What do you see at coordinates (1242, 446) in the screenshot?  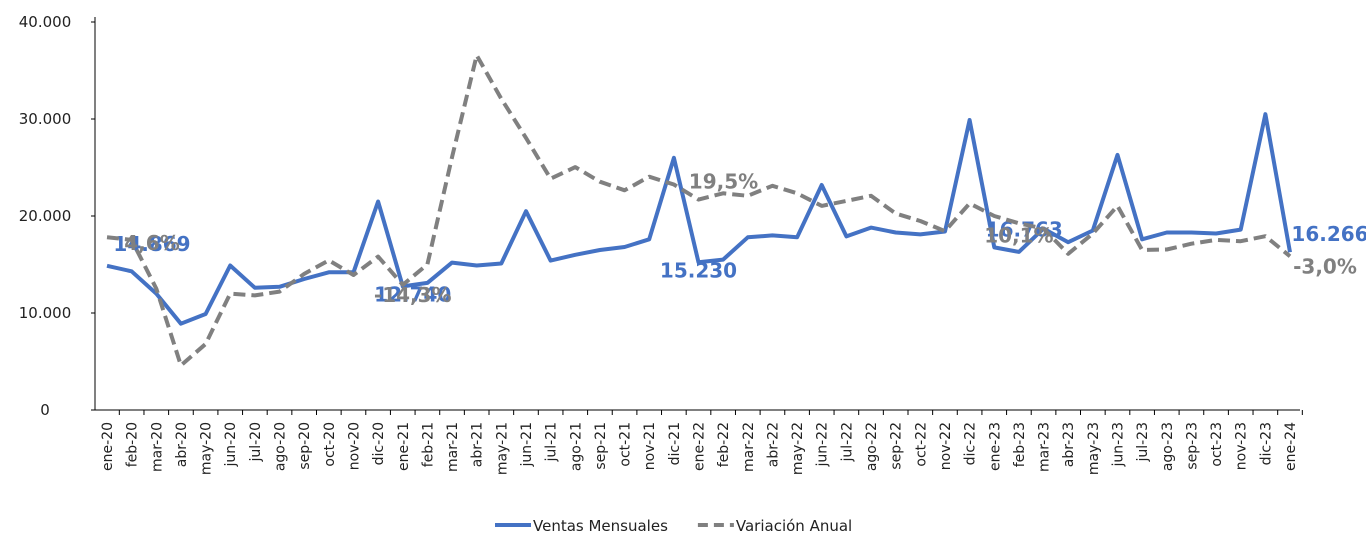 I see `x-tick-label: nov-23` at bounding box center [1242, 446].